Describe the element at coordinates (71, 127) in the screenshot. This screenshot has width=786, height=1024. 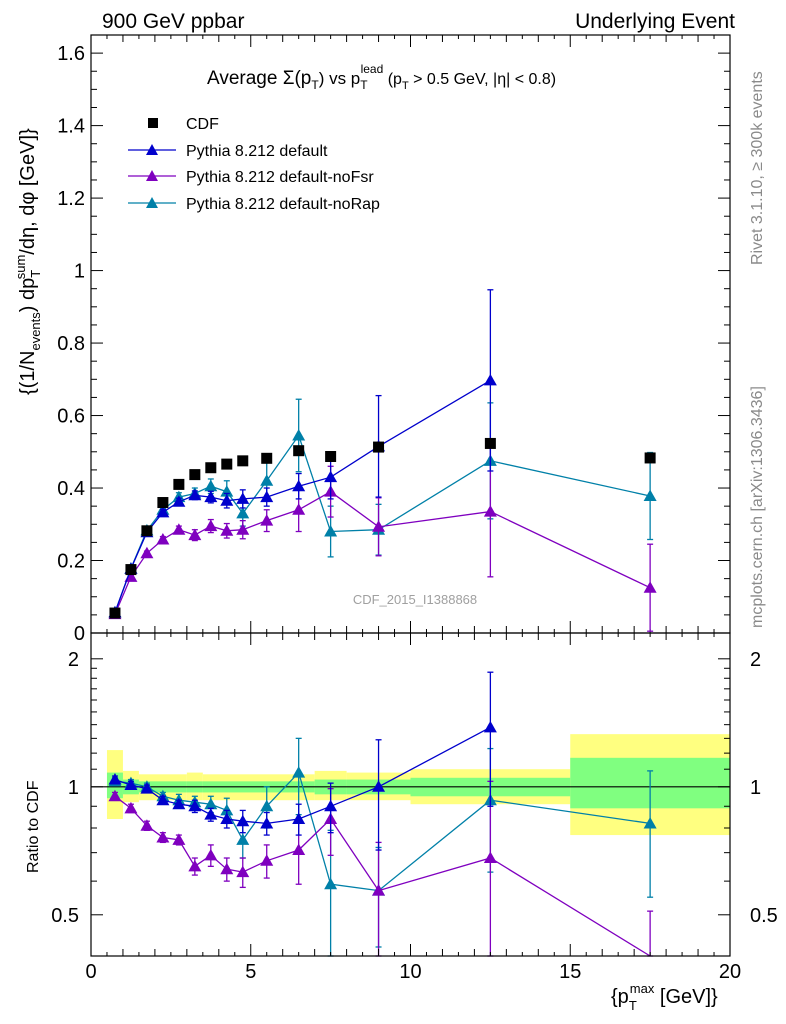
I see `y-tick-label: 1.4` at that location.